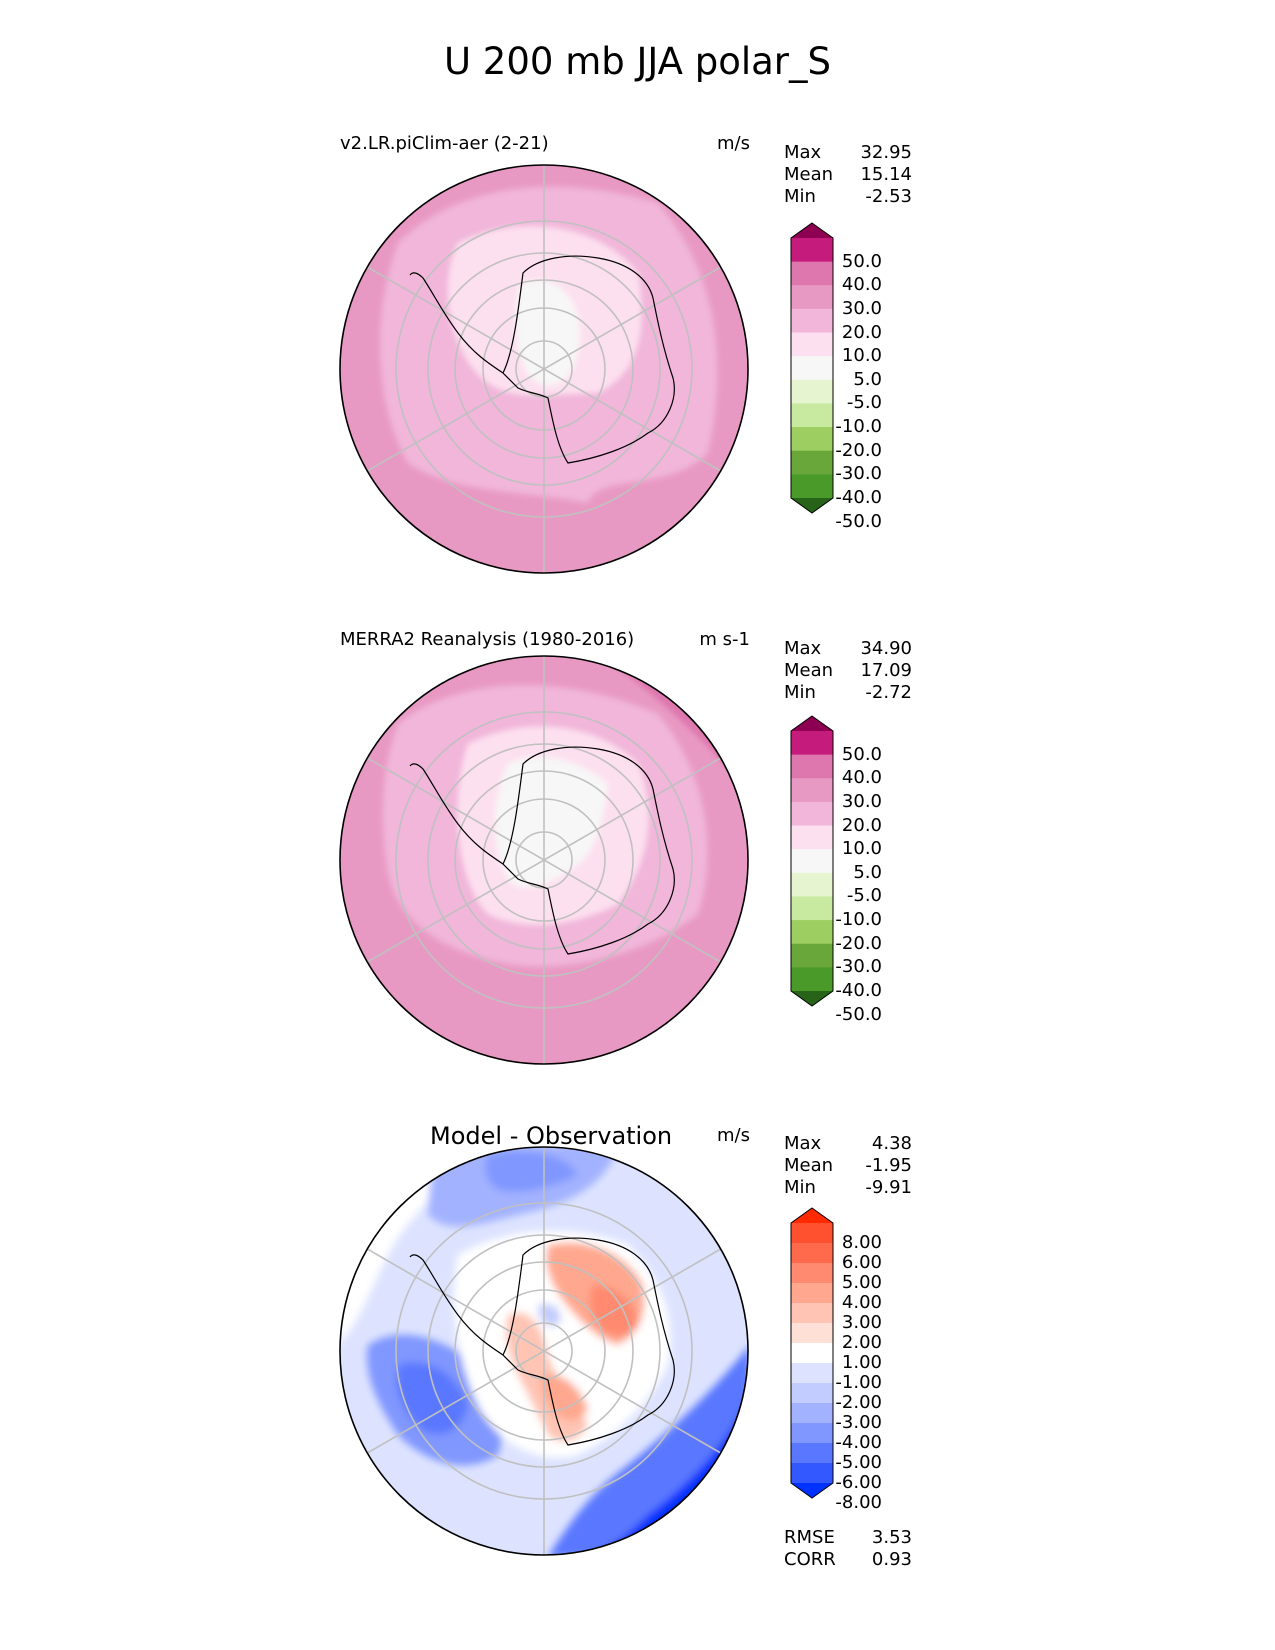 Image resolution: width=1275 pixels, height=1650 pixels. What do you see at coordinates (861, 778) in the screenshot?
I see `colorbar-tick-label: 40.0` at bounding box center [861, 778].